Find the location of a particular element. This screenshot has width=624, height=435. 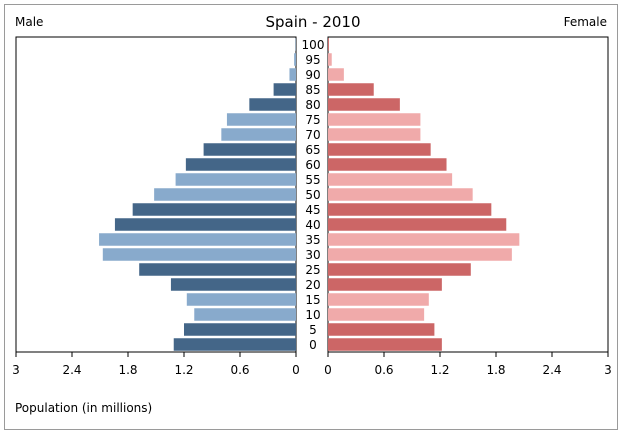

female-x-tick-label: 1.2 is located at coordinates (439, 370).